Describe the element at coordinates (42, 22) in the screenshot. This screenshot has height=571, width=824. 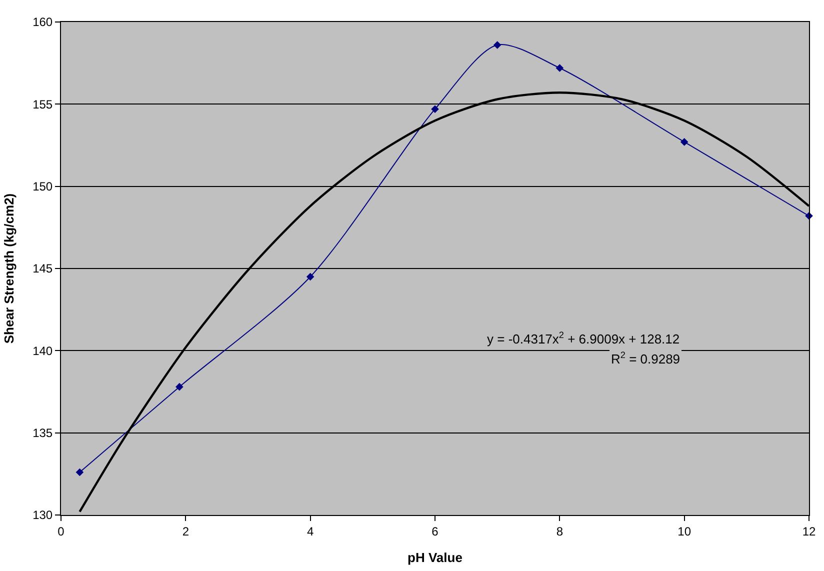
I see `y-tick-label: 160` at that location.